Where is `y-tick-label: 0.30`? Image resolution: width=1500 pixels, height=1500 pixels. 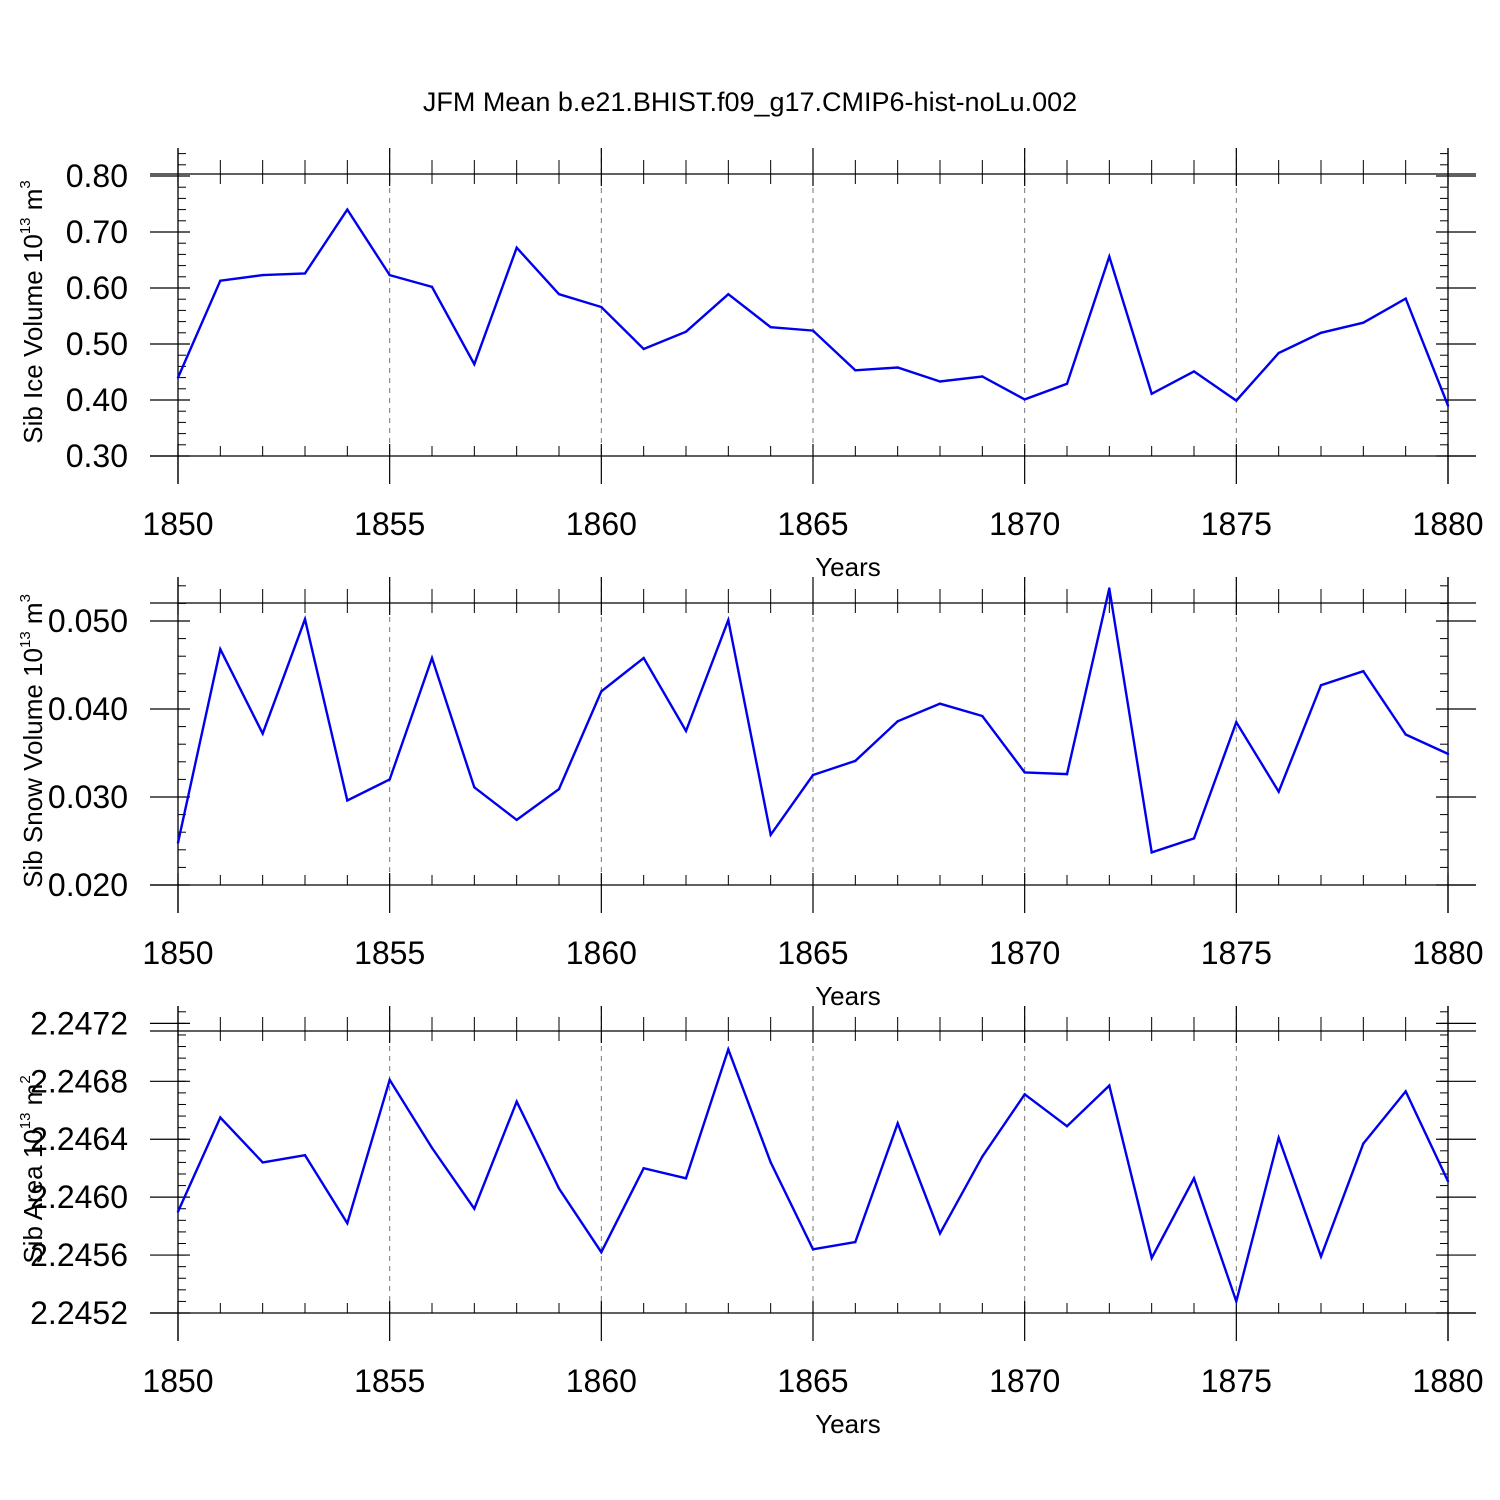 y-tick-label: 0.30 is located at coordinates (97, 456).